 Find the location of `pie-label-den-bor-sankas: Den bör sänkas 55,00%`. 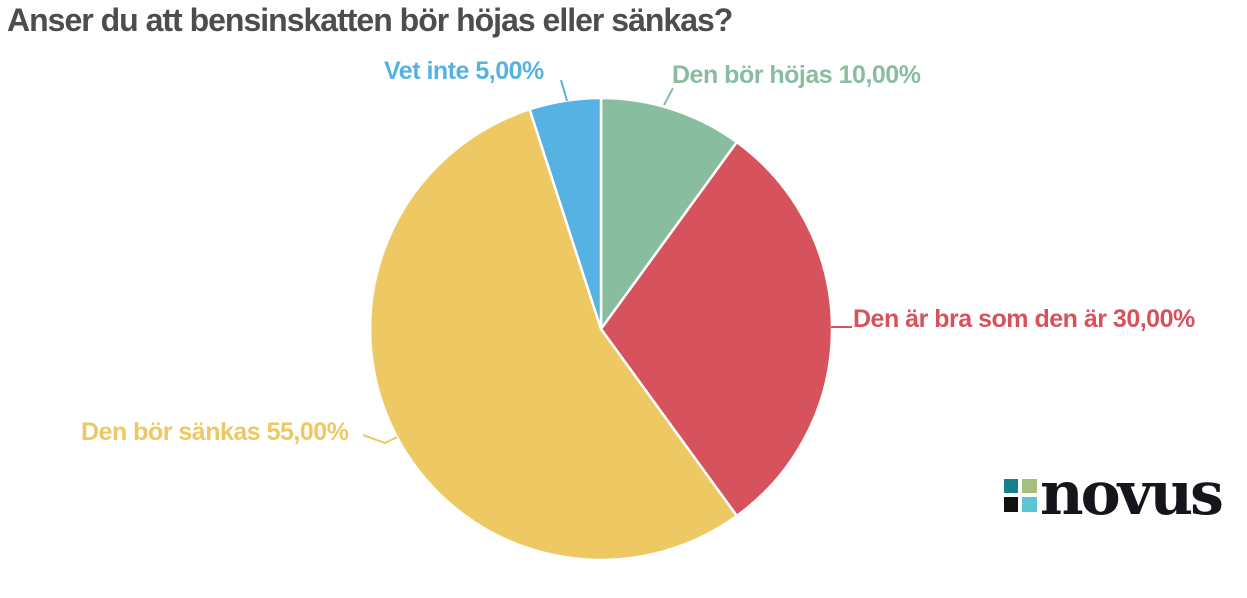

pie-label-den-bor-sankas: Den bör sänkas 55,00% is located at coordinates (215, 432).